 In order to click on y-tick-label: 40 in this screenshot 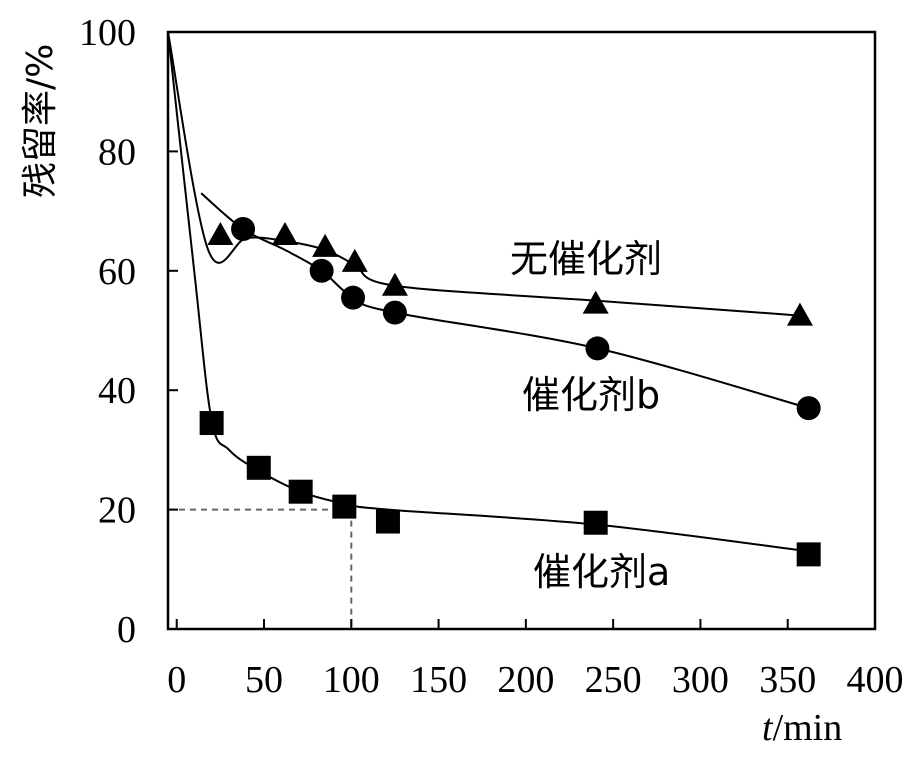, I will do `click(117, 391)`.